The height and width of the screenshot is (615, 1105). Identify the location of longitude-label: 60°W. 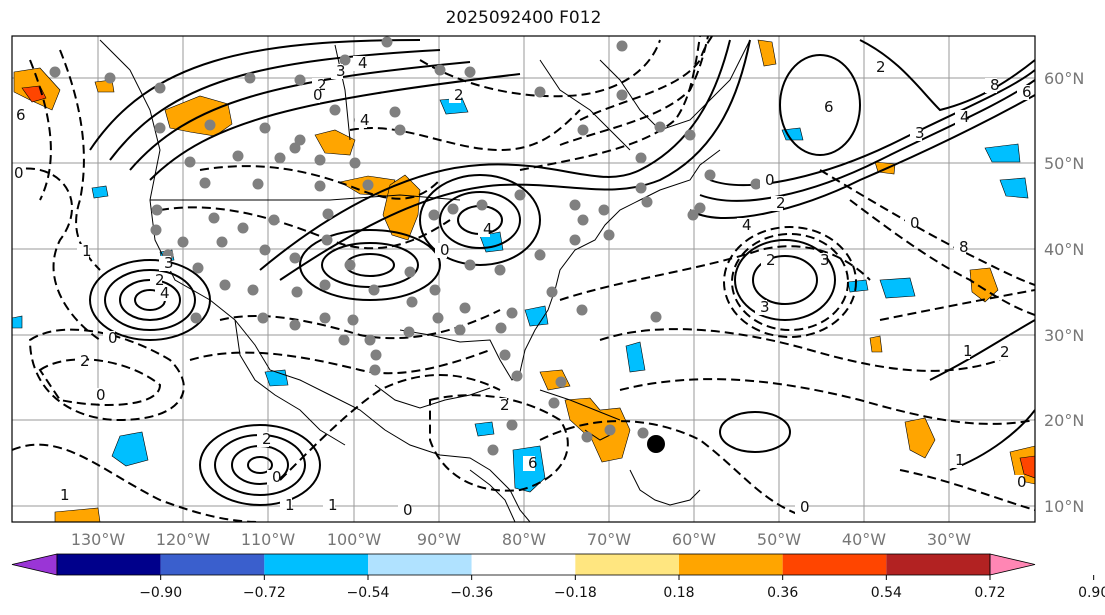
(694, 539).